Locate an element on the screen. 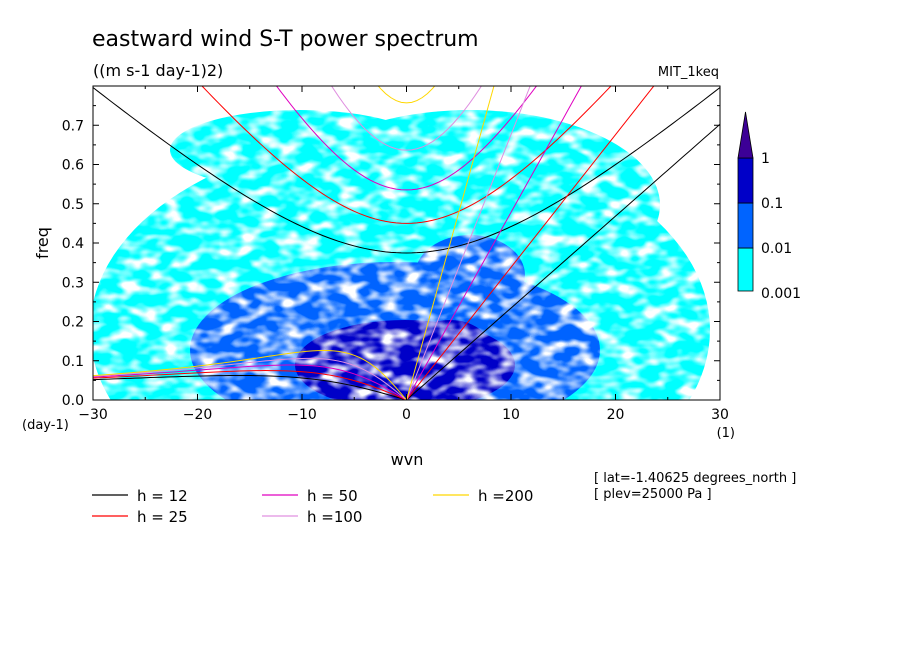  y-tick-label: 0.4 is located at coordinates (73, 244).